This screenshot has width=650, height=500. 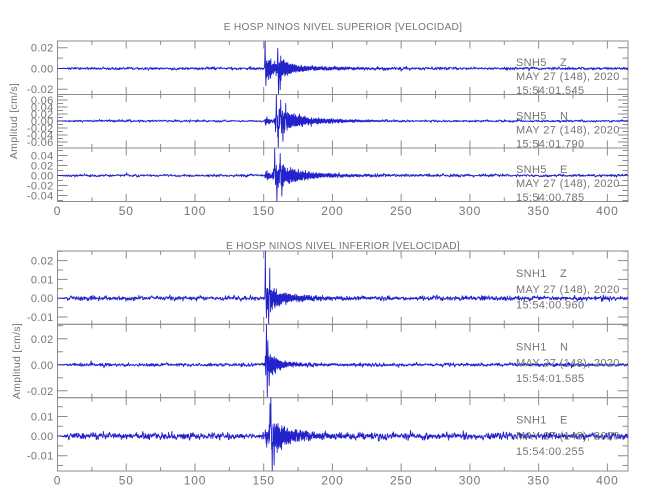 I want to click on trace-snh5-n, so click(x=342, y=121).